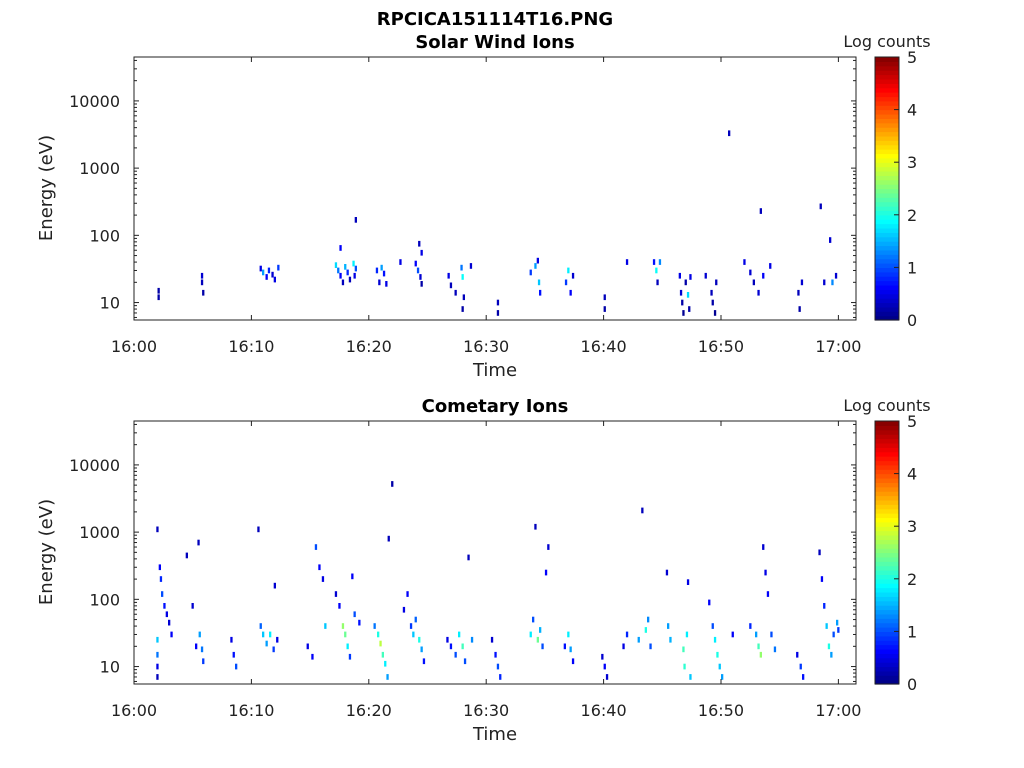  I want to click on x-tick-label: 16:10, so click(251, 346).